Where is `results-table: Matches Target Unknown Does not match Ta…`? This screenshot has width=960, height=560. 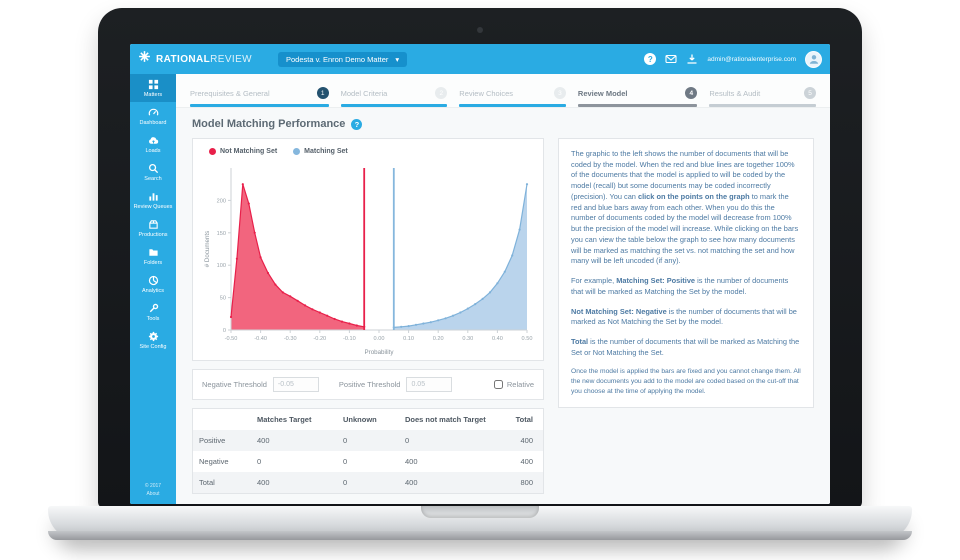
results-table: Matches Target Unknown Does not match Ta… is located at coordinates (368, 451).